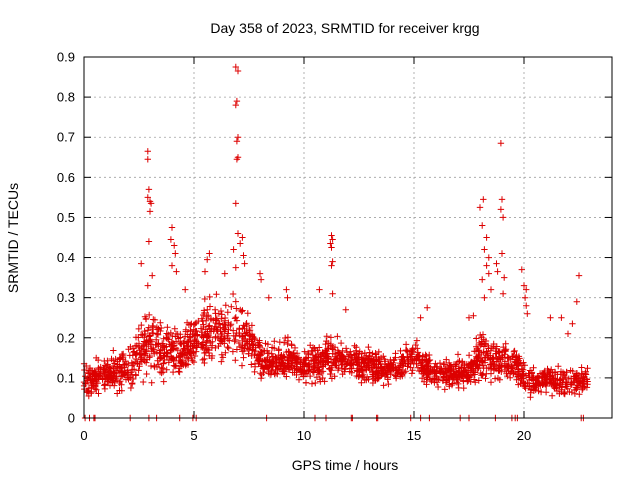 Image resolution: width=640 pixels, height=480 pixels. Describe the element at coordinates (345, 465) in the screenshot. I see `x-axis-label: GPS time / hours` at that location.